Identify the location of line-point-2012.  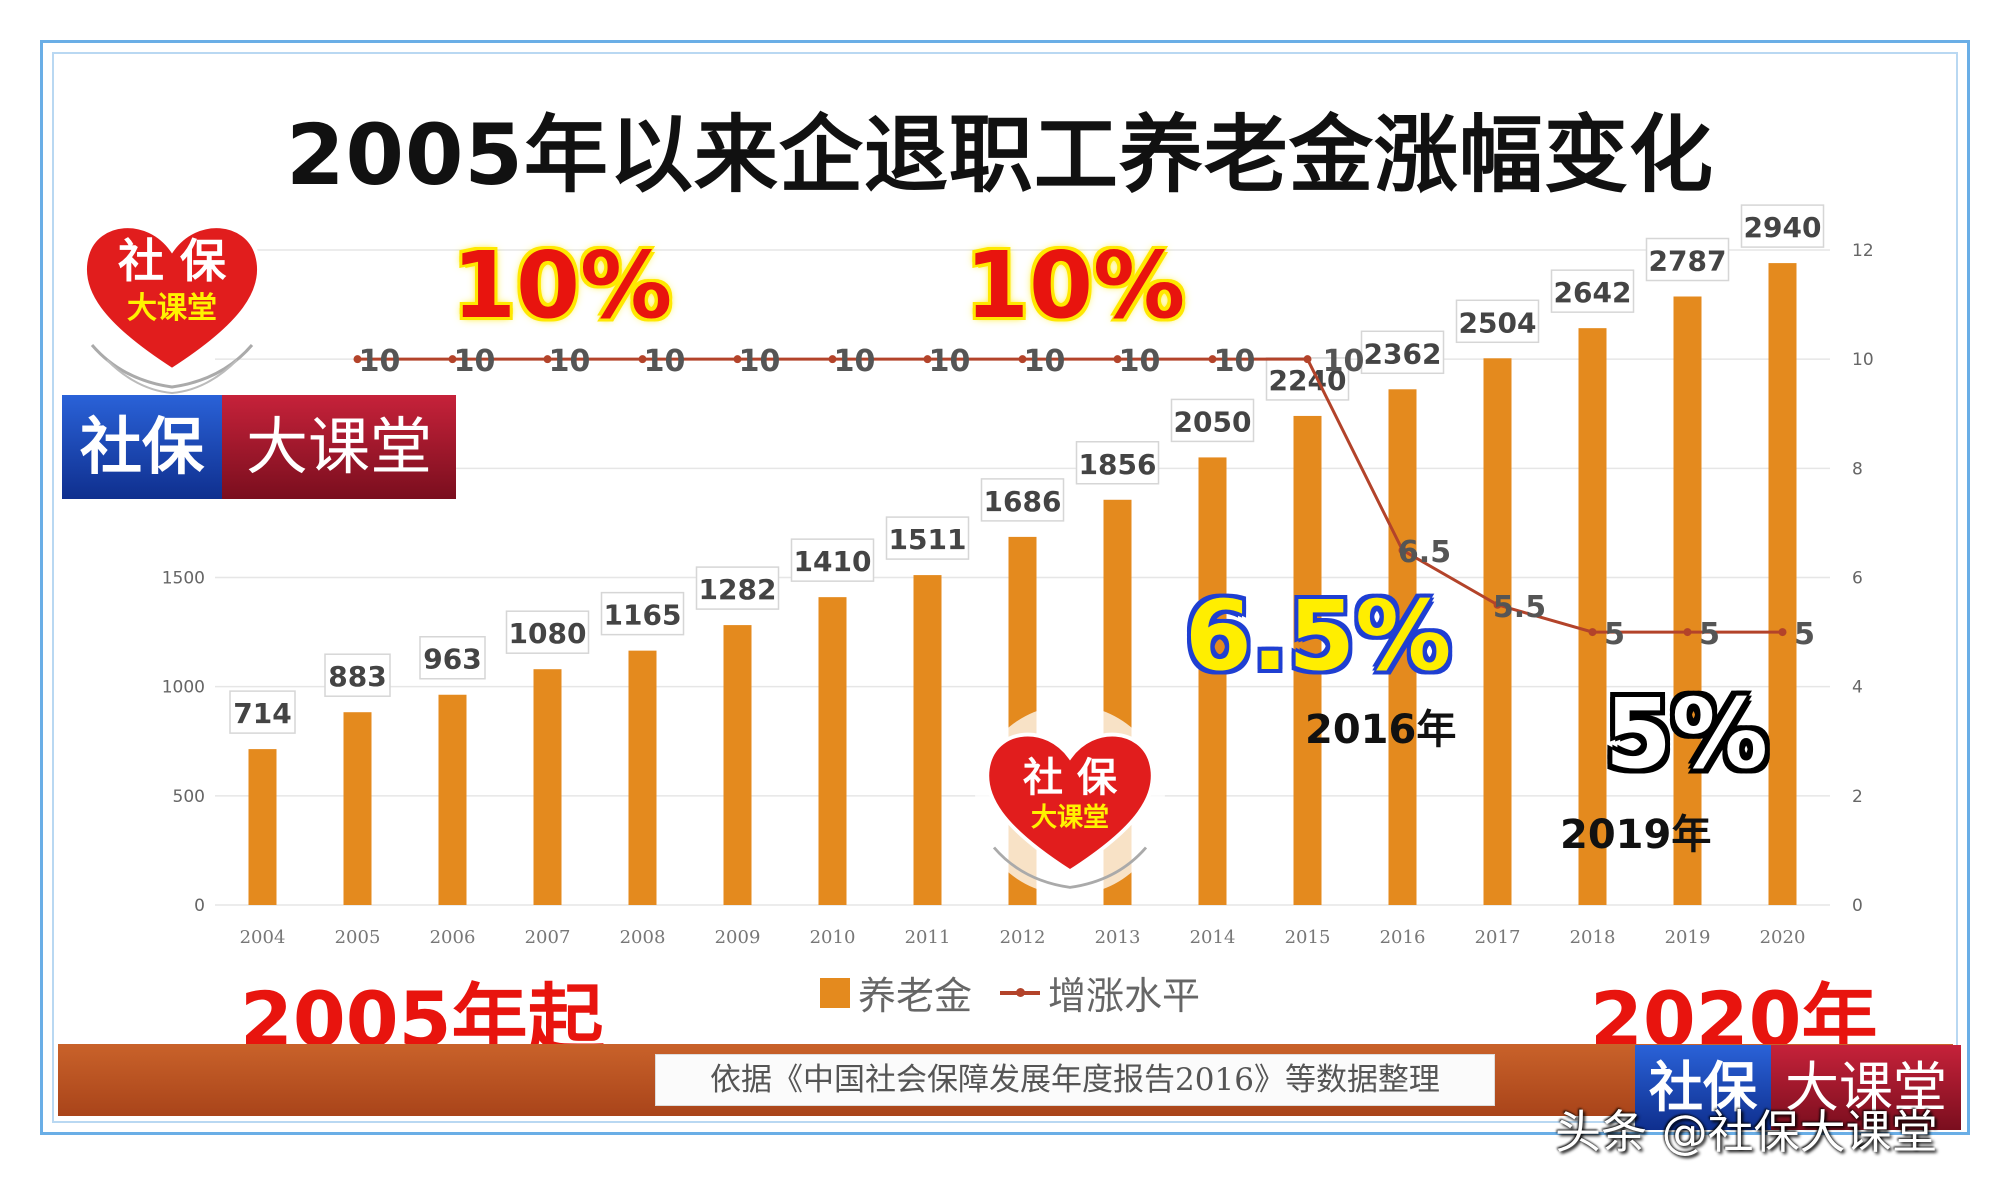
(1022, 359).